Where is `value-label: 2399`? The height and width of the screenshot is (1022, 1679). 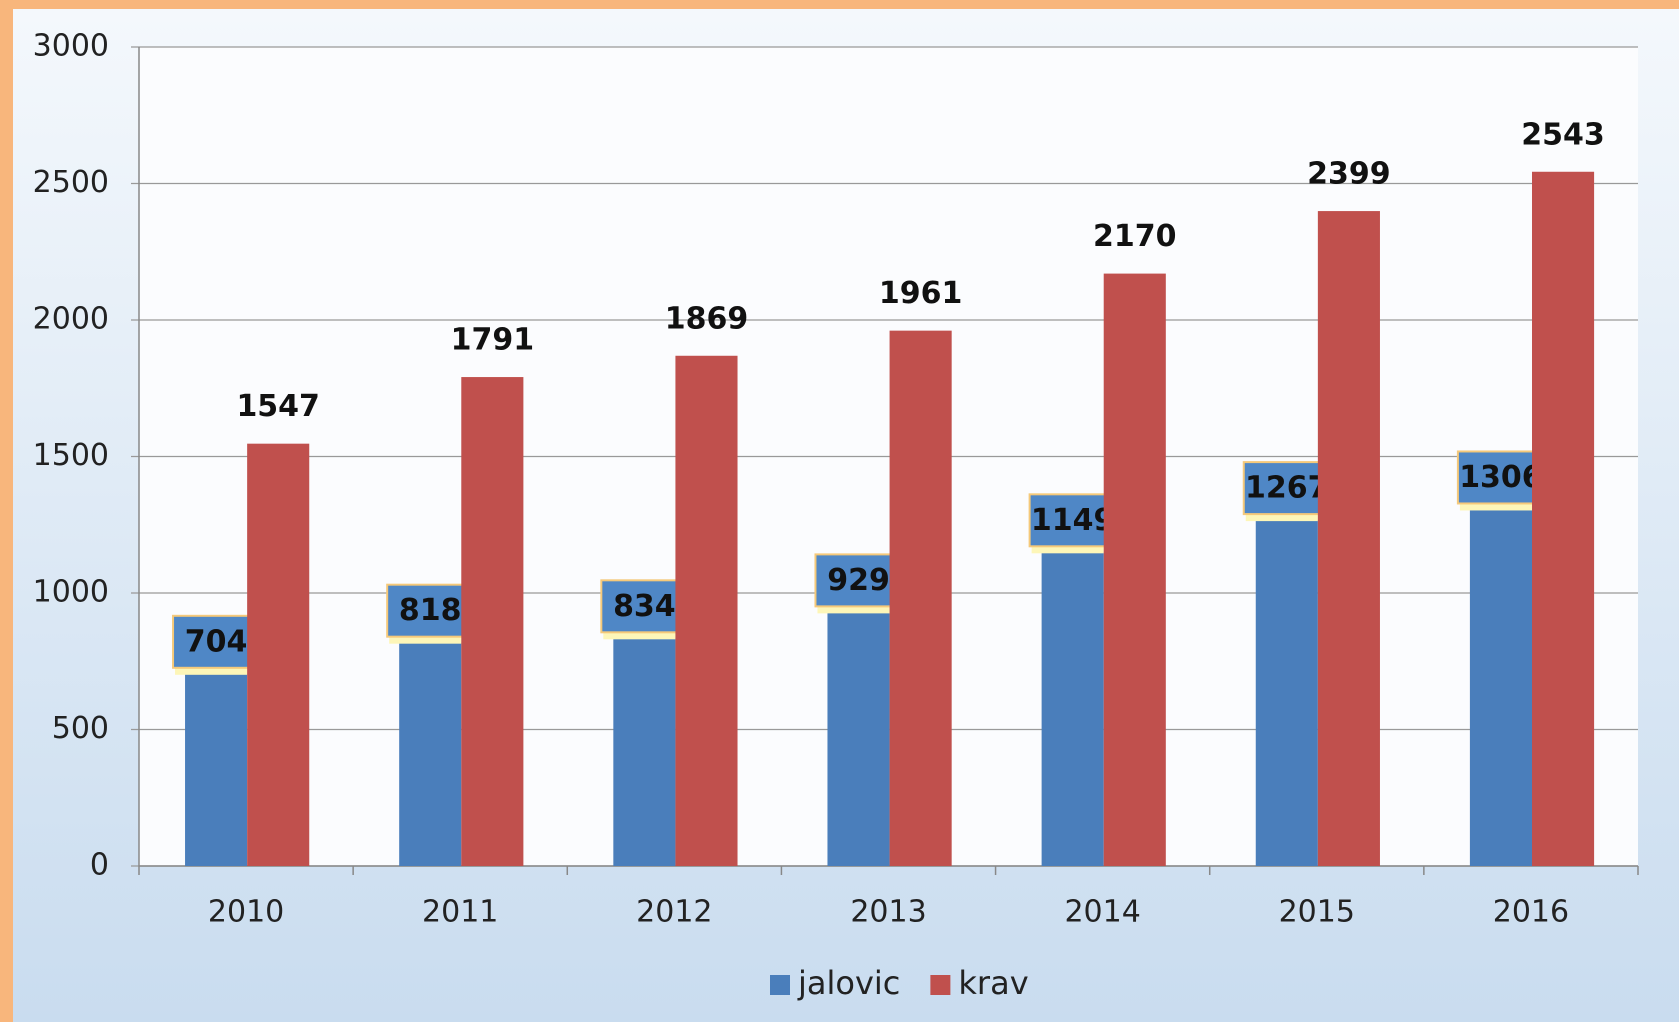
value-label: 2399 is located at coordinates (1349, 174).